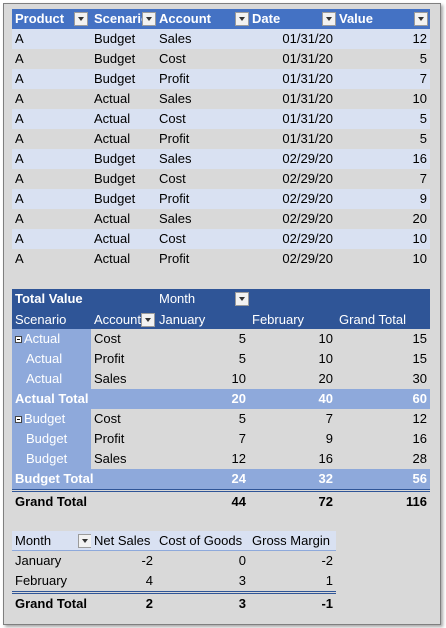  What do you see at coordinates (242, 603) in the screenshot?
I see `margin-total-value: 3` at bounding box center [242, 603].